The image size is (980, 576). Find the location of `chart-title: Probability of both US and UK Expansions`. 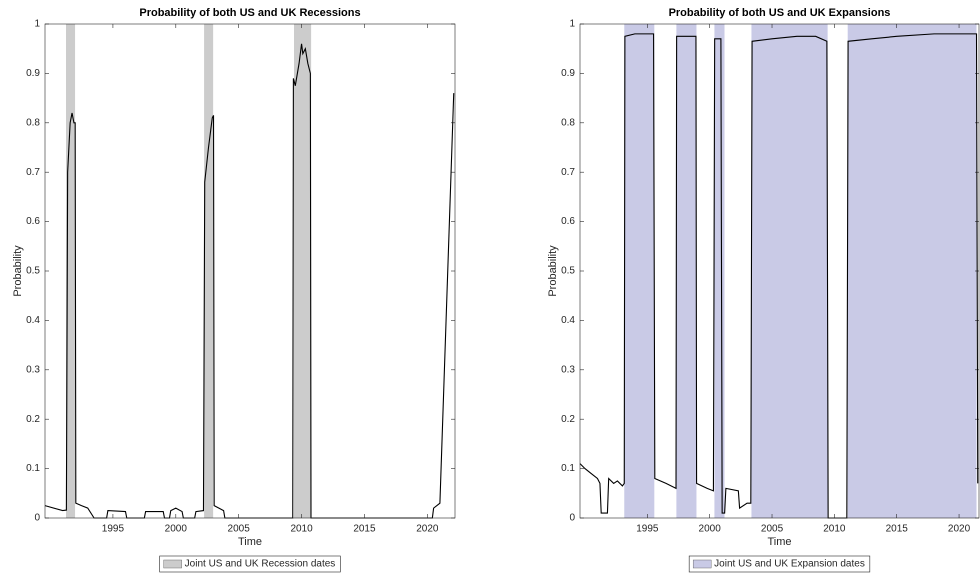

chart-title: Probability of both US and UK Expansions is located at coordinates (780, 13).